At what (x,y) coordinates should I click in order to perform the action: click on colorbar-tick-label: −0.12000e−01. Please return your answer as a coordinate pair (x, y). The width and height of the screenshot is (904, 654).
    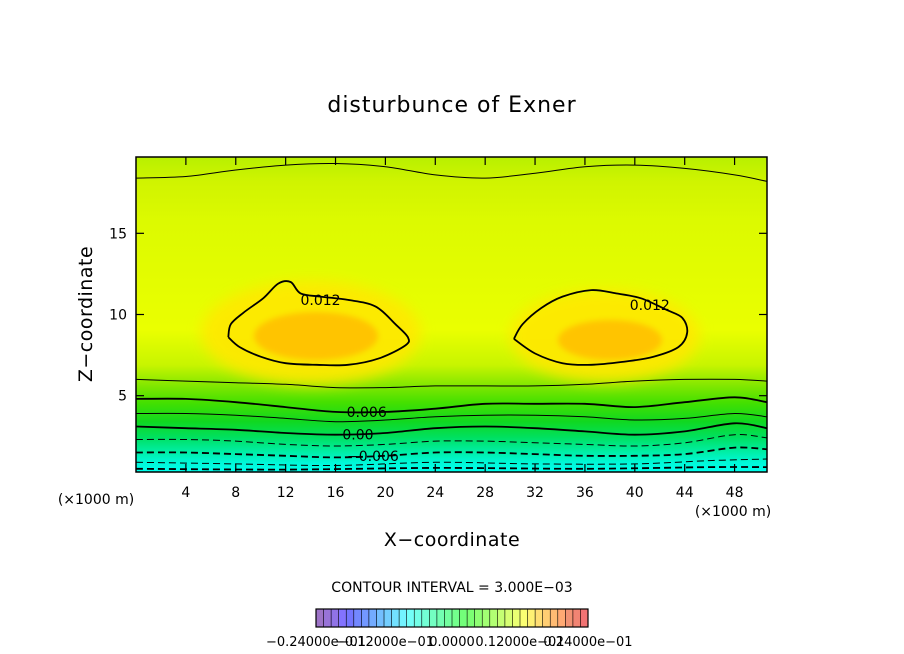
    Looking at the image, I should click on (384, 642).